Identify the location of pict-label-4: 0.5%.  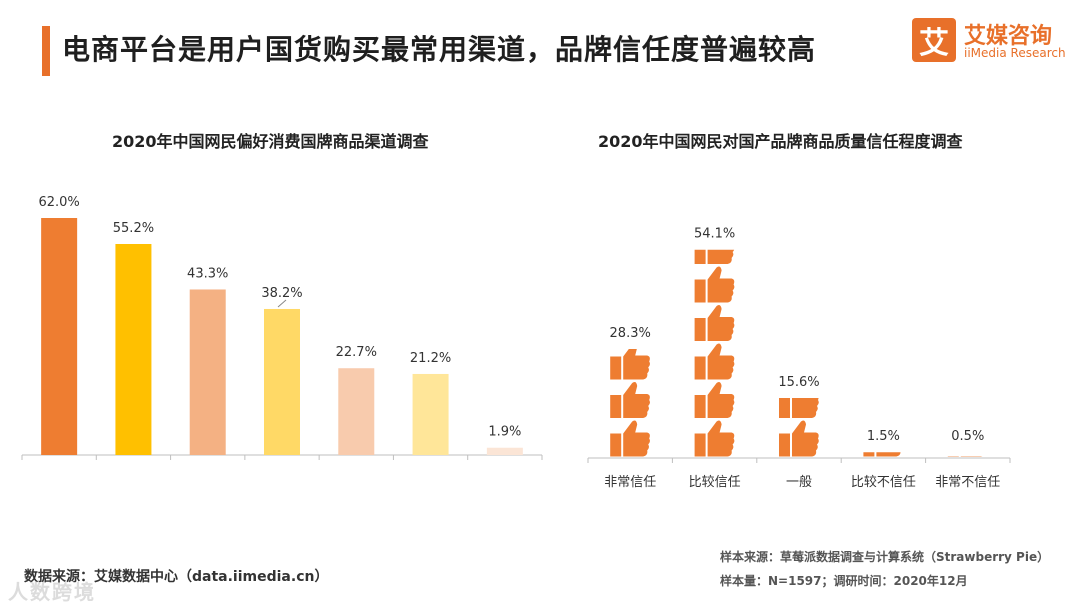
(967, 436).